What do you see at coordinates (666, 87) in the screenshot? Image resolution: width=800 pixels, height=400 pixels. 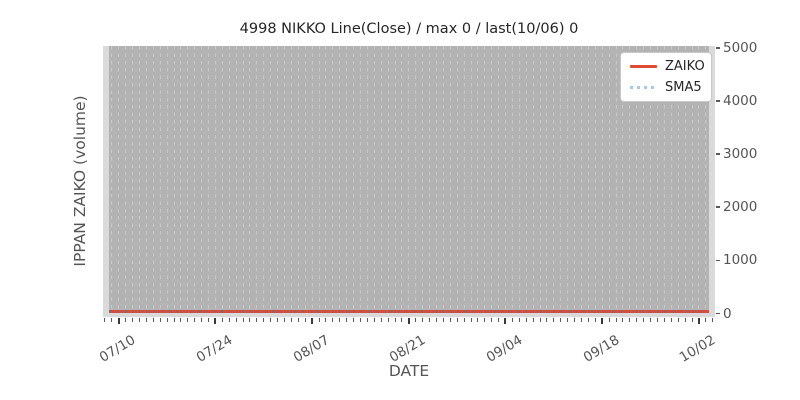 I see `legend-item-sma5: SMA5` at bounding box center [666, 87].